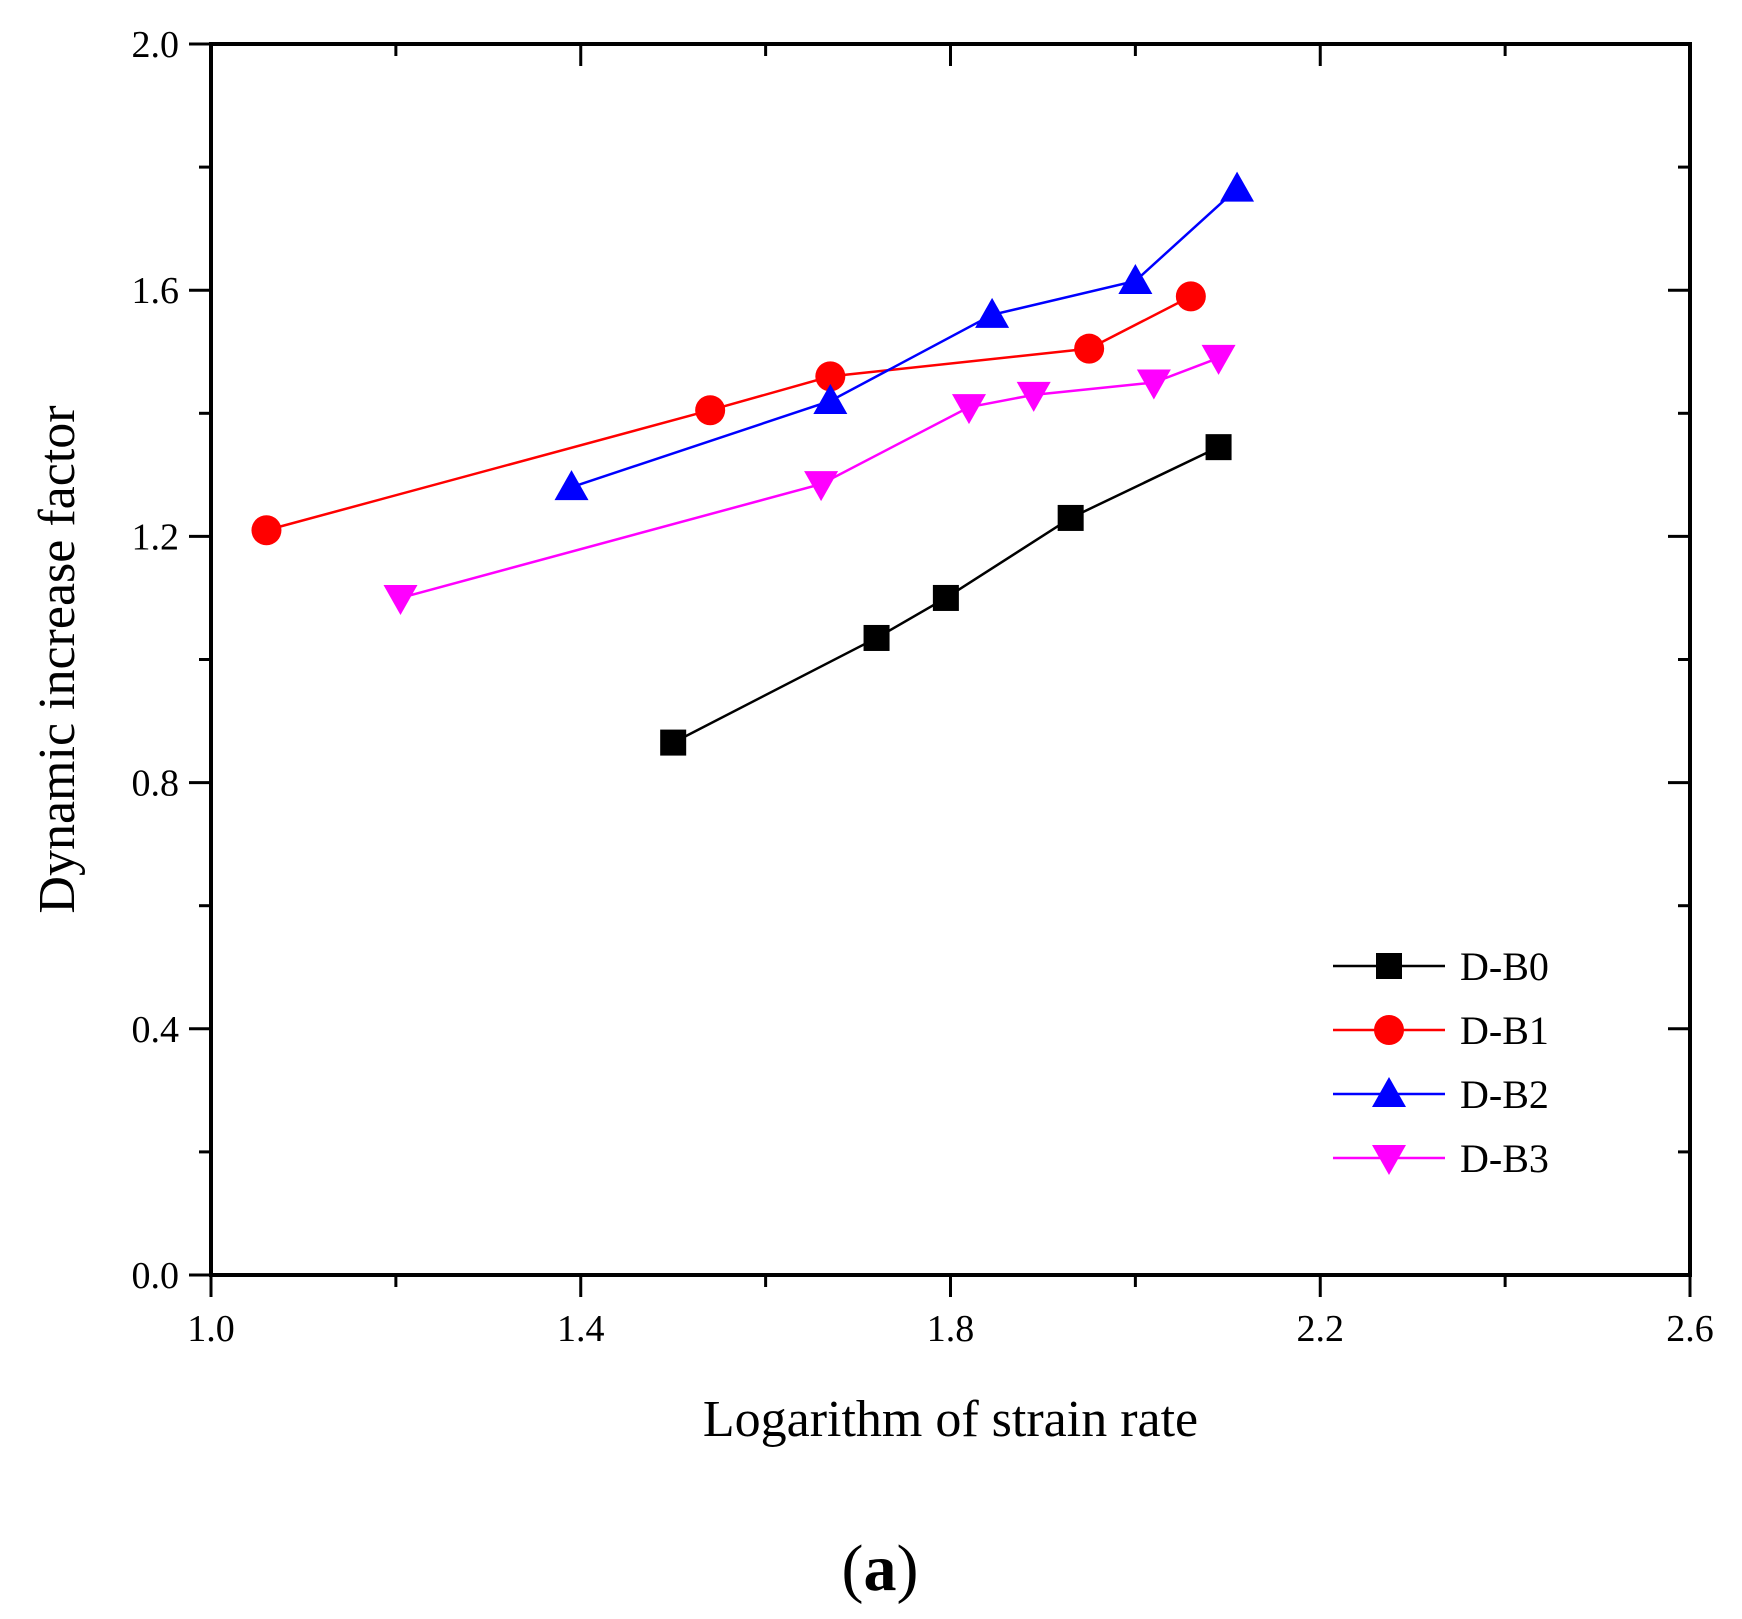 Image resolution: width=1742 pixels, height=1619 pixels. I want to click on panel-label: (a), so click(880, 1568).